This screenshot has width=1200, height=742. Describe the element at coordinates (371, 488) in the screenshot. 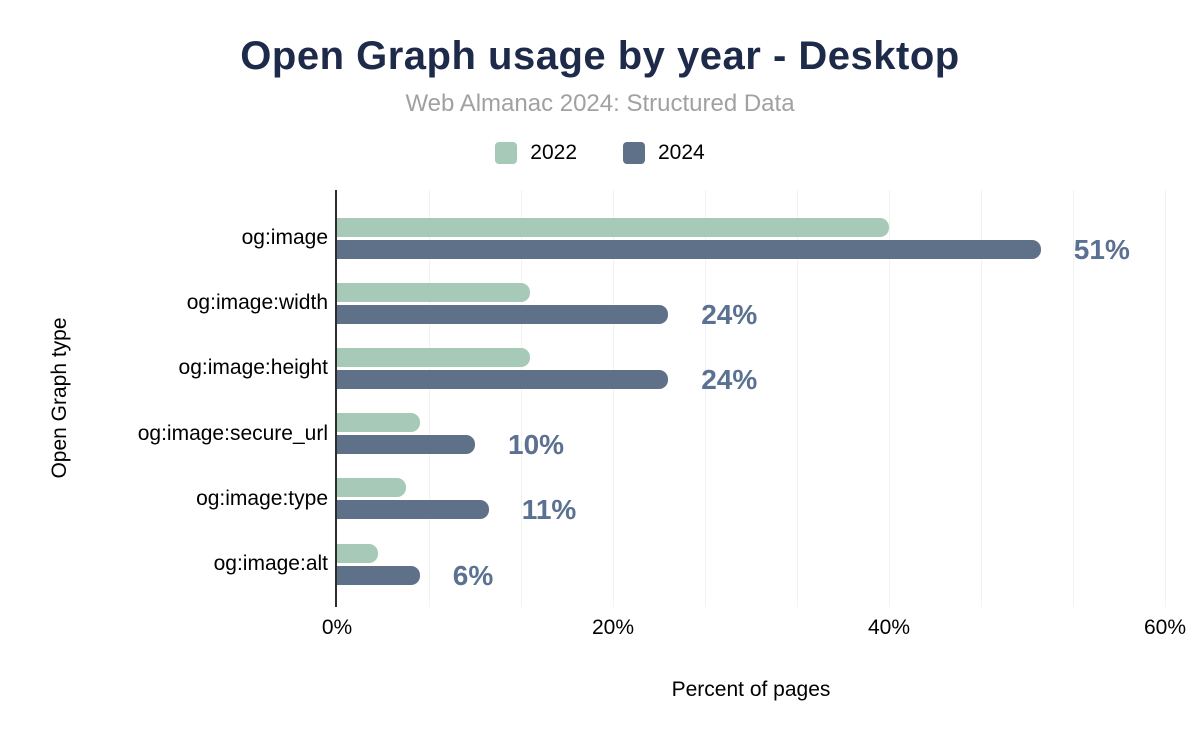

I see `bar-2022-og-image-type` at that location.